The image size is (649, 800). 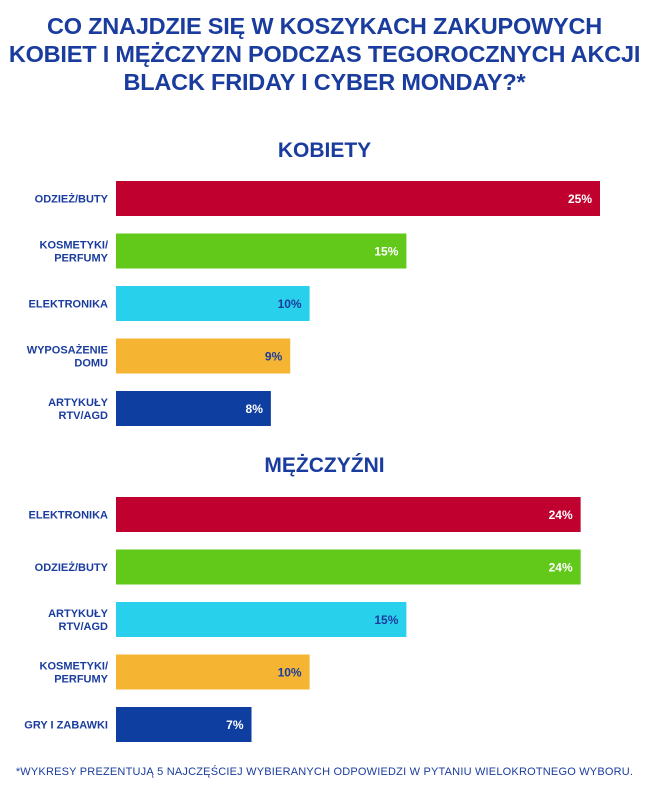 I want to click on women-category-label: WYPOSAŻENIE, so click(x=67, y=350).